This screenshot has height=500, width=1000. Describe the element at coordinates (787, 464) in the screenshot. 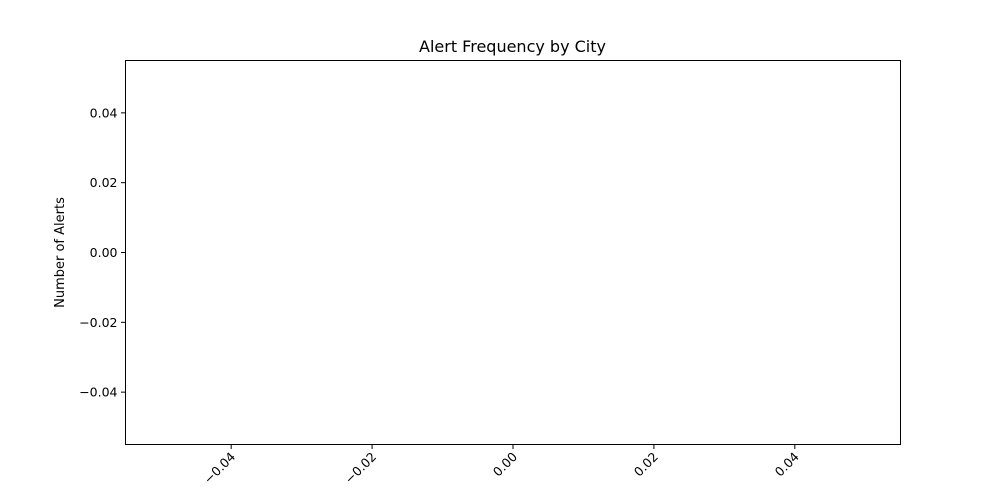

I see `x-tick-label: 0.04` at that location.